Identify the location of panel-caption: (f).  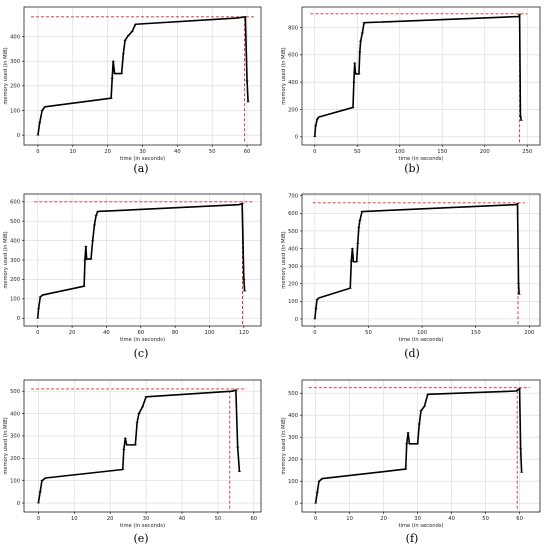
(412, 538).